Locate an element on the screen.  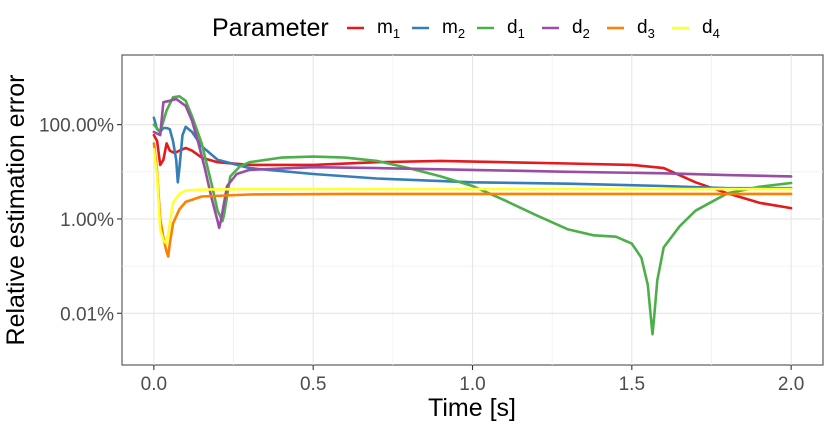
legend-title: Parameter is located at coordinates (270, 28).